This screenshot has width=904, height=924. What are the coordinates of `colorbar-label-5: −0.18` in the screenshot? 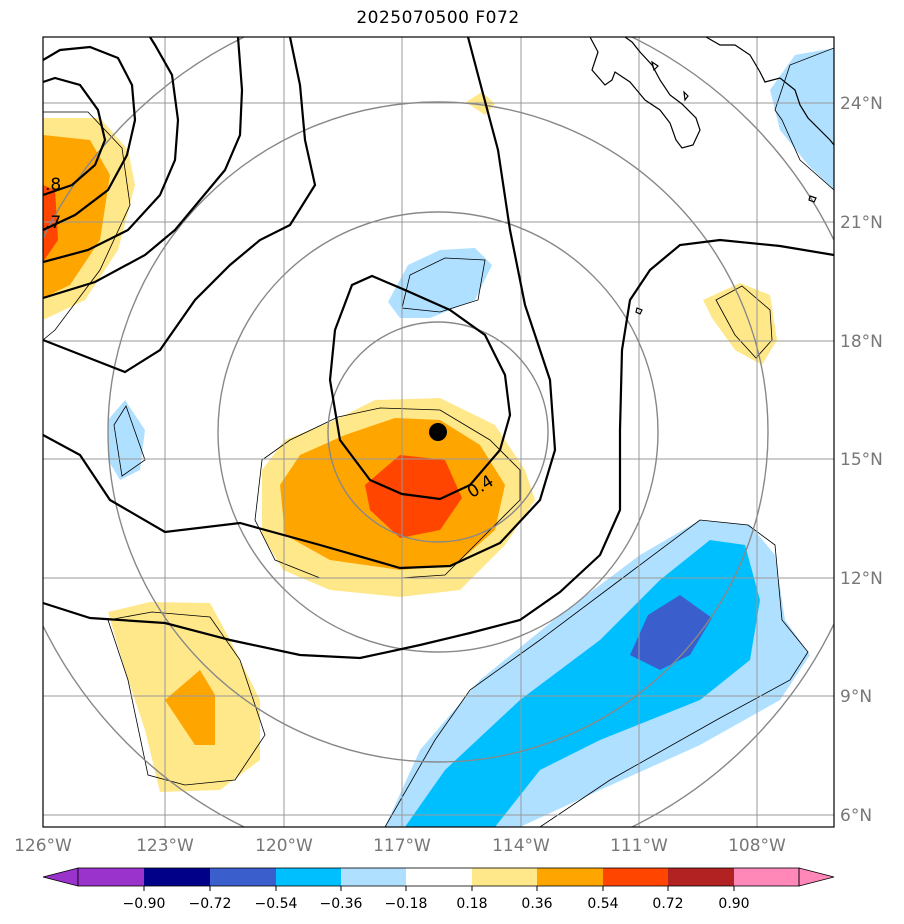 It's located at (406, 904).